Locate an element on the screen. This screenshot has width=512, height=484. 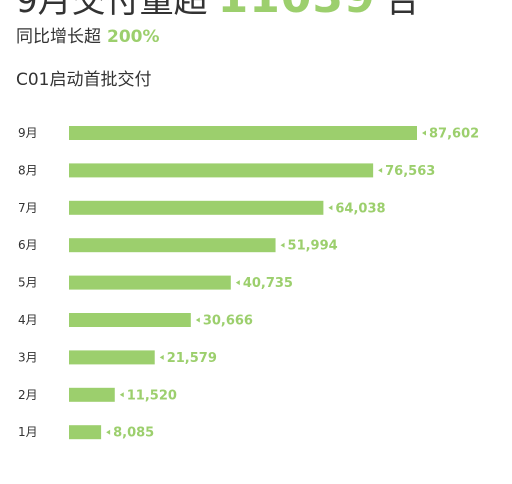
month-label: 9月 is located at coordinates (28, 133).